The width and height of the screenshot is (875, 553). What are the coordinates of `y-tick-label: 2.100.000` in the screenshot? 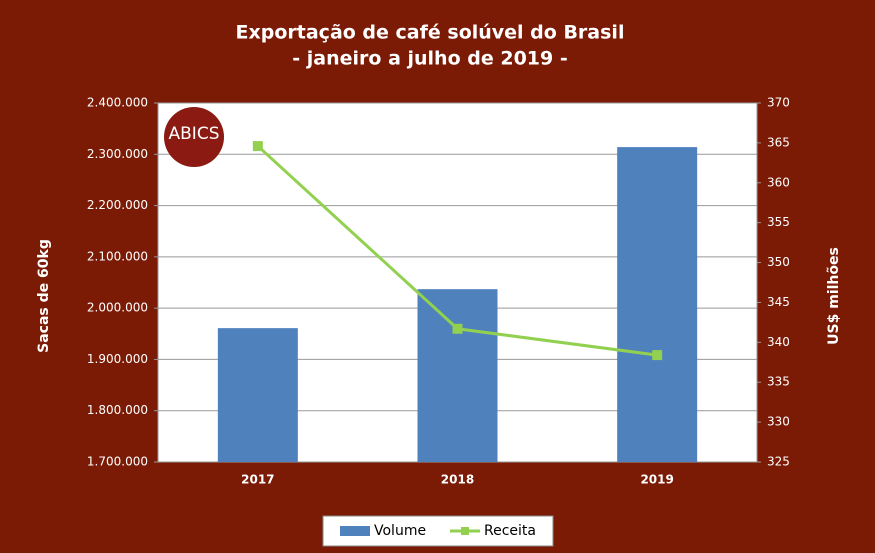 It's located at (117, 256).